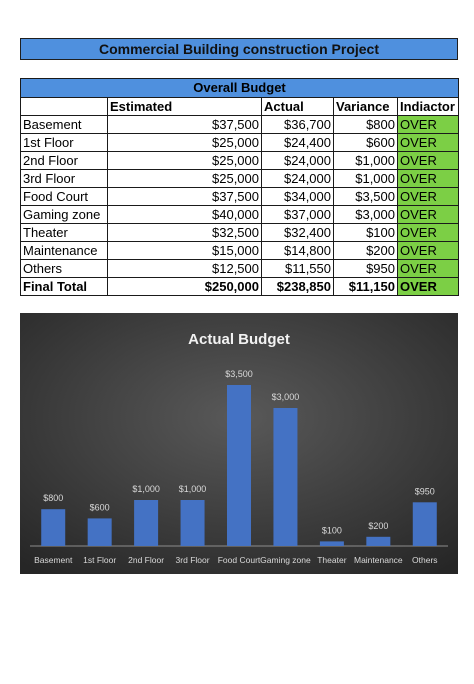  What do you see at coordinates (239, 465) in the screenshot?
I see `bar-food-court` at bounding box center [239, 465].